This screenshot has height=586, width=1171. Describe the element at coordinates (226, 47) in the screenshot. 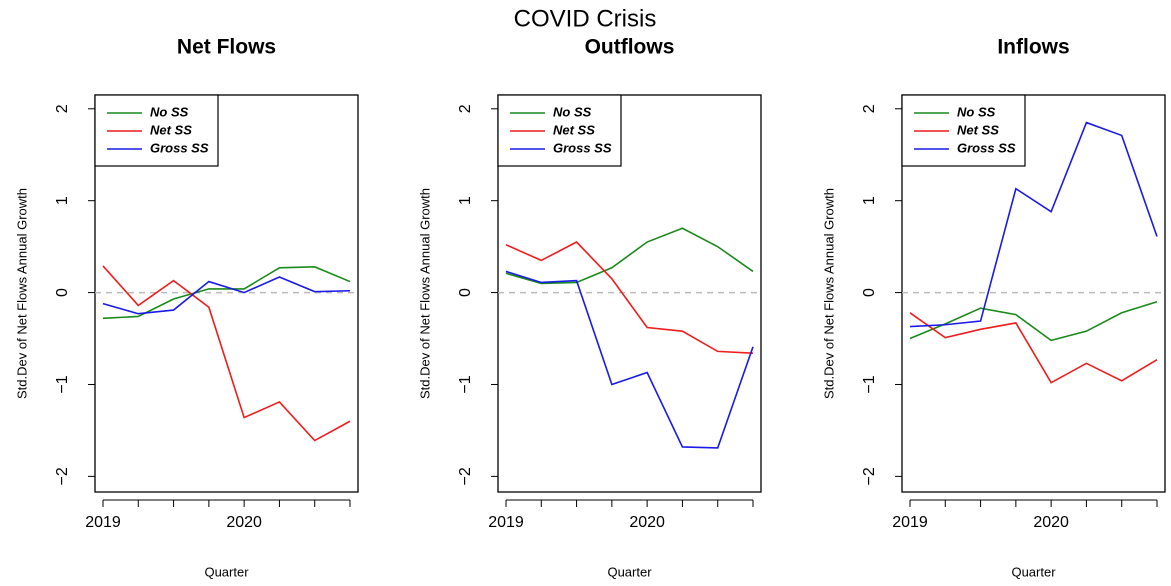

I see `panel-title: Net Flows` at that location.